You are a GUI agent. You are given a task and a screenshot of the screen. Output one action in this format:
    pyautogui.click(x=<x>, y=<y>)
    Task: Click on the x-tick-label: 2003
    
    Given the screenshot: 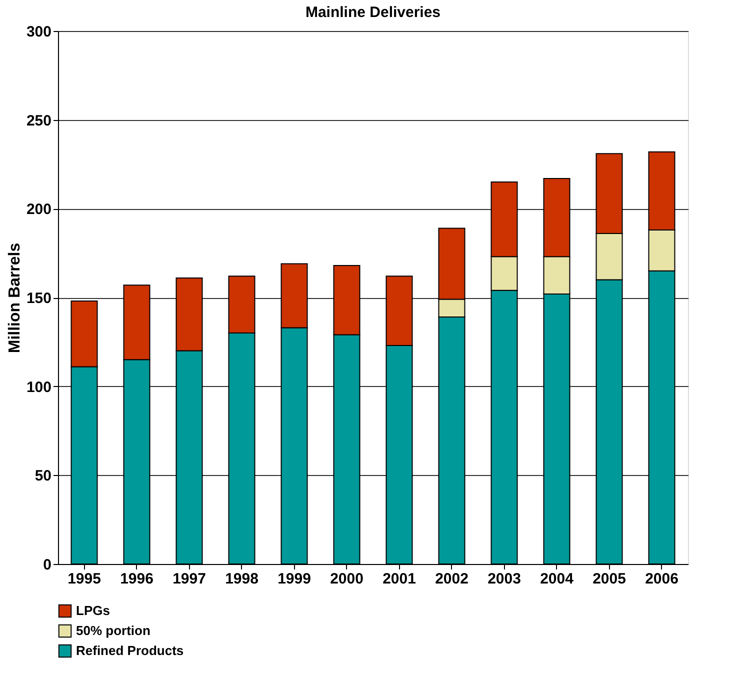 What is the action you would take?
    pyautogui.click(x=504, y=579)
    